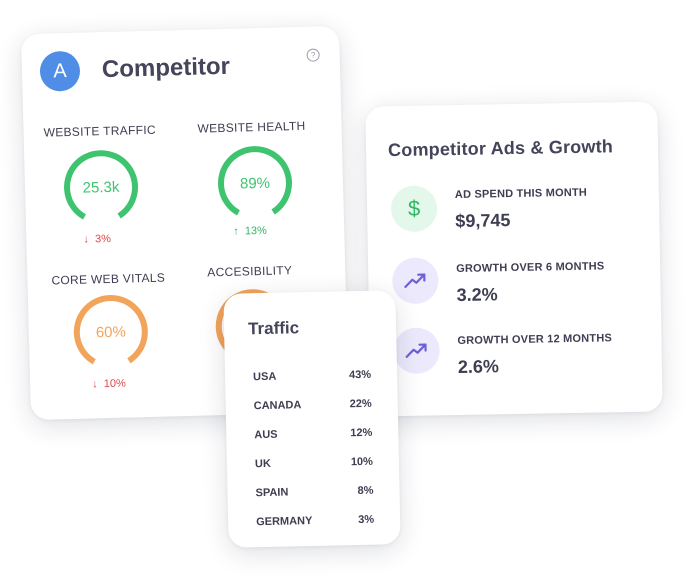 This screenshot has height=585, width=697. Describe the element at coordinates (262, 464) in the screenshot. I see `country: UK` at that location.